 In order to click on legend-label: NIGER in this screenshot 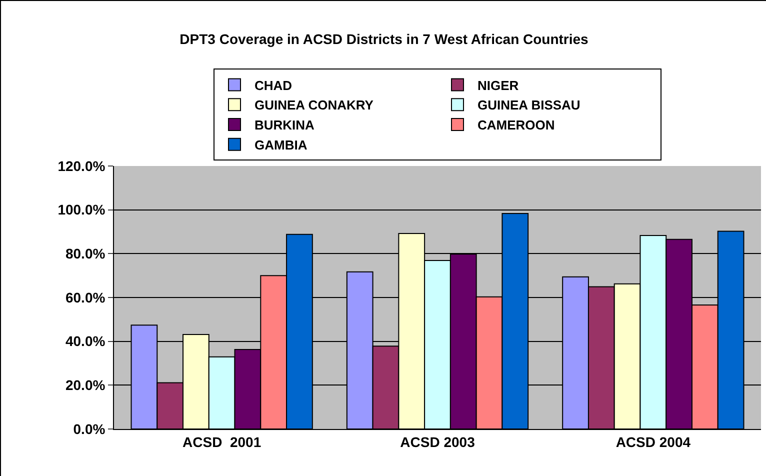, I will do `click(499, 85)`.